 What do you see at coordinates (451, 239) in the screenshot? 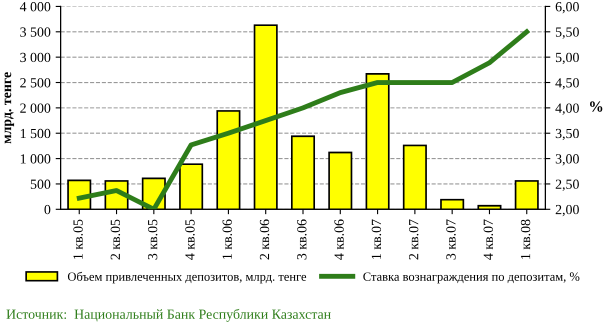
I see `x-tick-label: 3 кв.07` at bounding box center [451, 239].